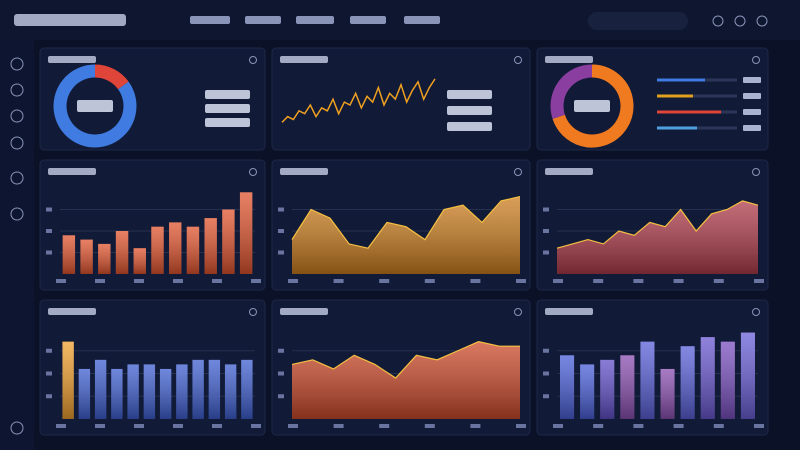  I want to click on panel, so click(401, 99).